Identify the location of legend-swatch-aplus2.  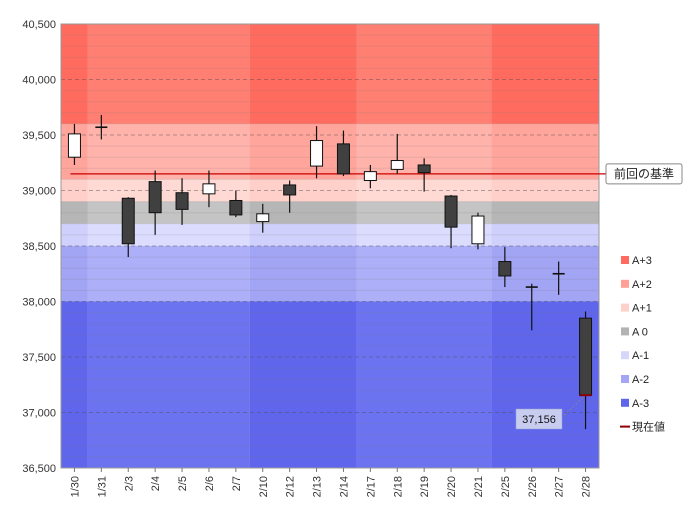
(625, 283).